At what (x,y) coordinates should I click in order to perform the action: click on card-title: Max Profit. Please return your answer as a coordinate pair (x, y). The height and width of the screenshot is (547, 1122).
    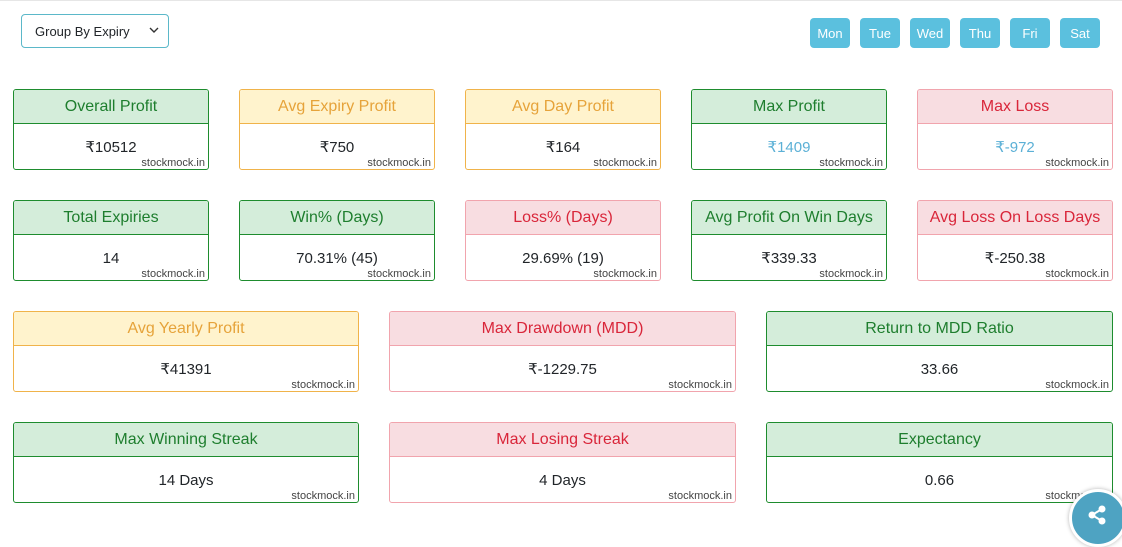
    Looking at the image, I should click on (789, 107).